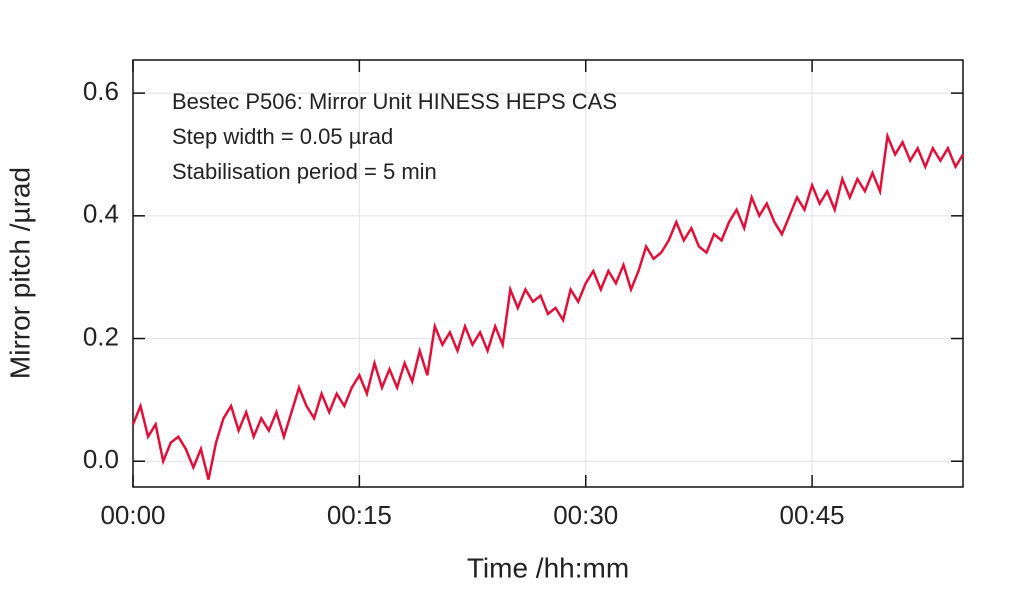  I want to click on annotation: Step width = 0.05 µrad, so click(282, 136).